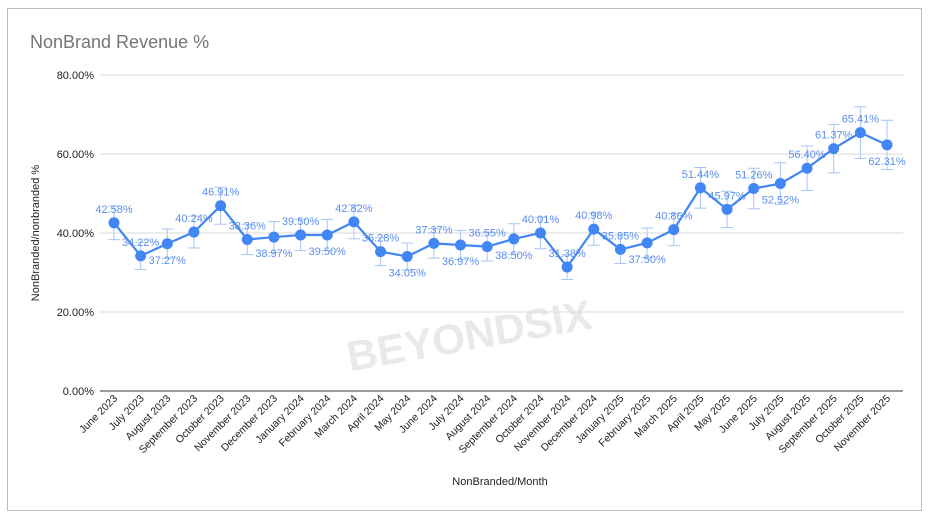 Image resolution: width=936 pixels, height=520 pixels. I want to click on data-label: 31.38%, so click(567, 254).